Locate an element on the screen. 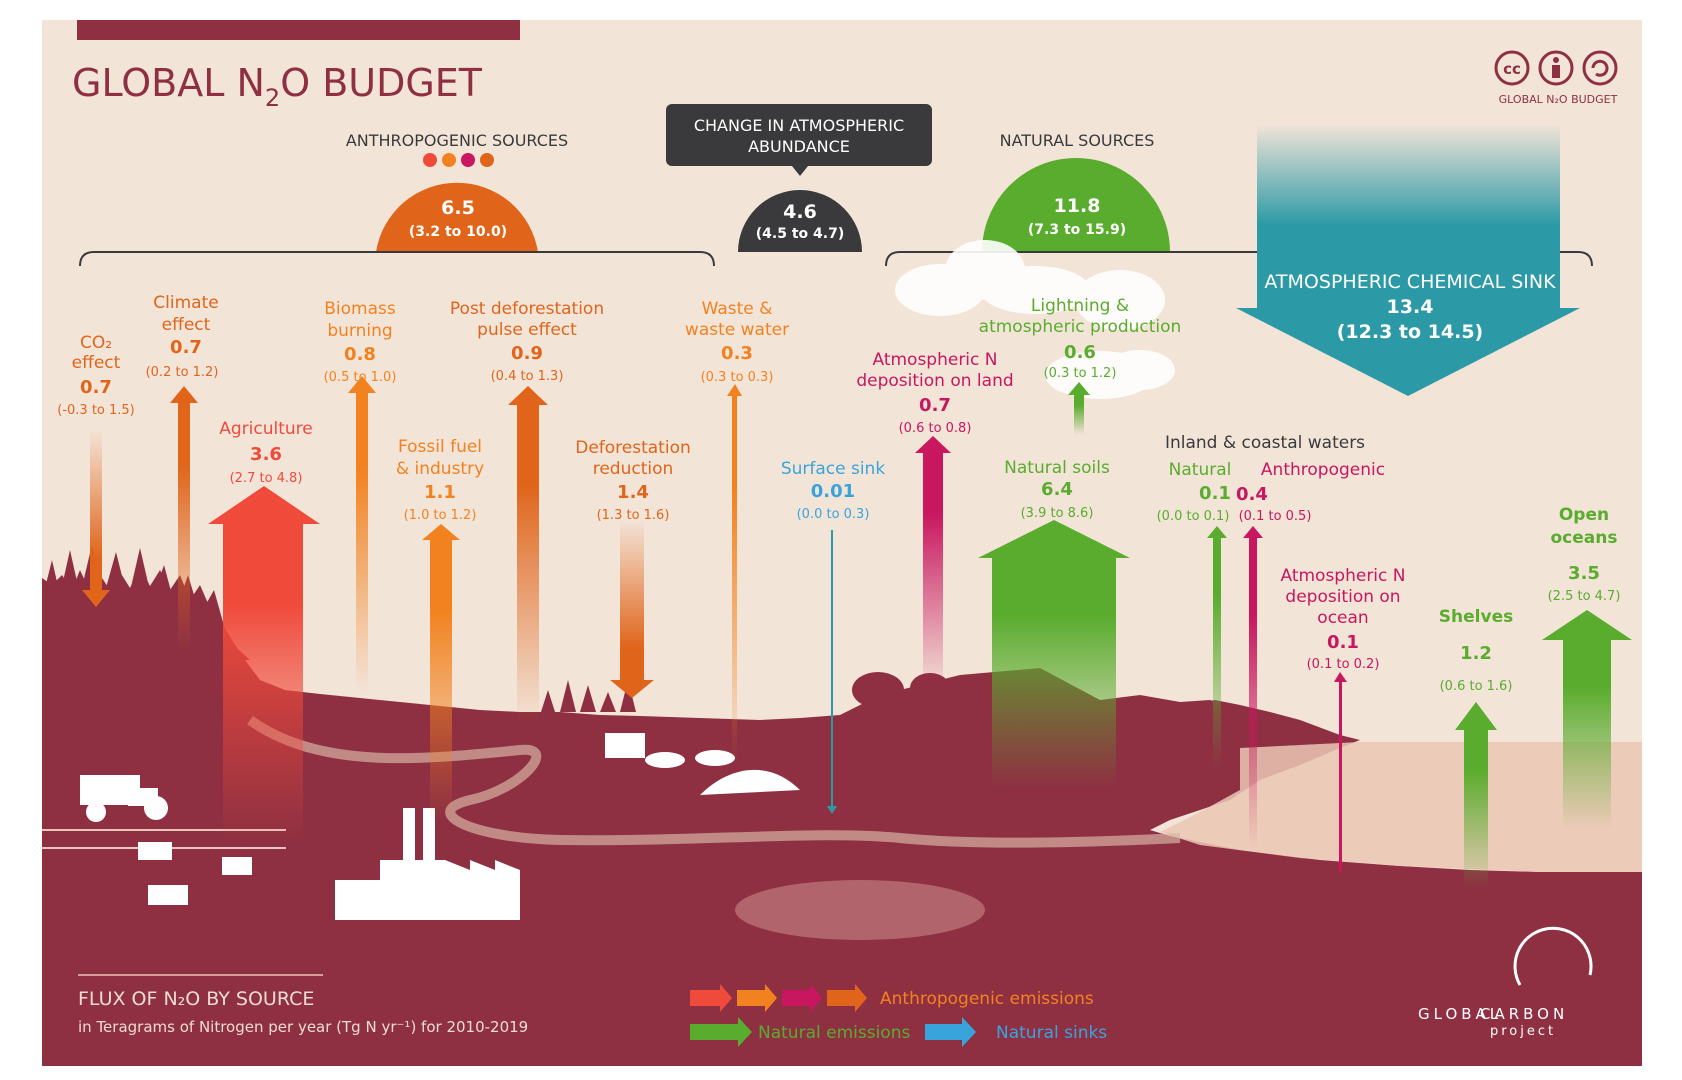  sink-value: 13.4 is located at coordinates (1410, 307).